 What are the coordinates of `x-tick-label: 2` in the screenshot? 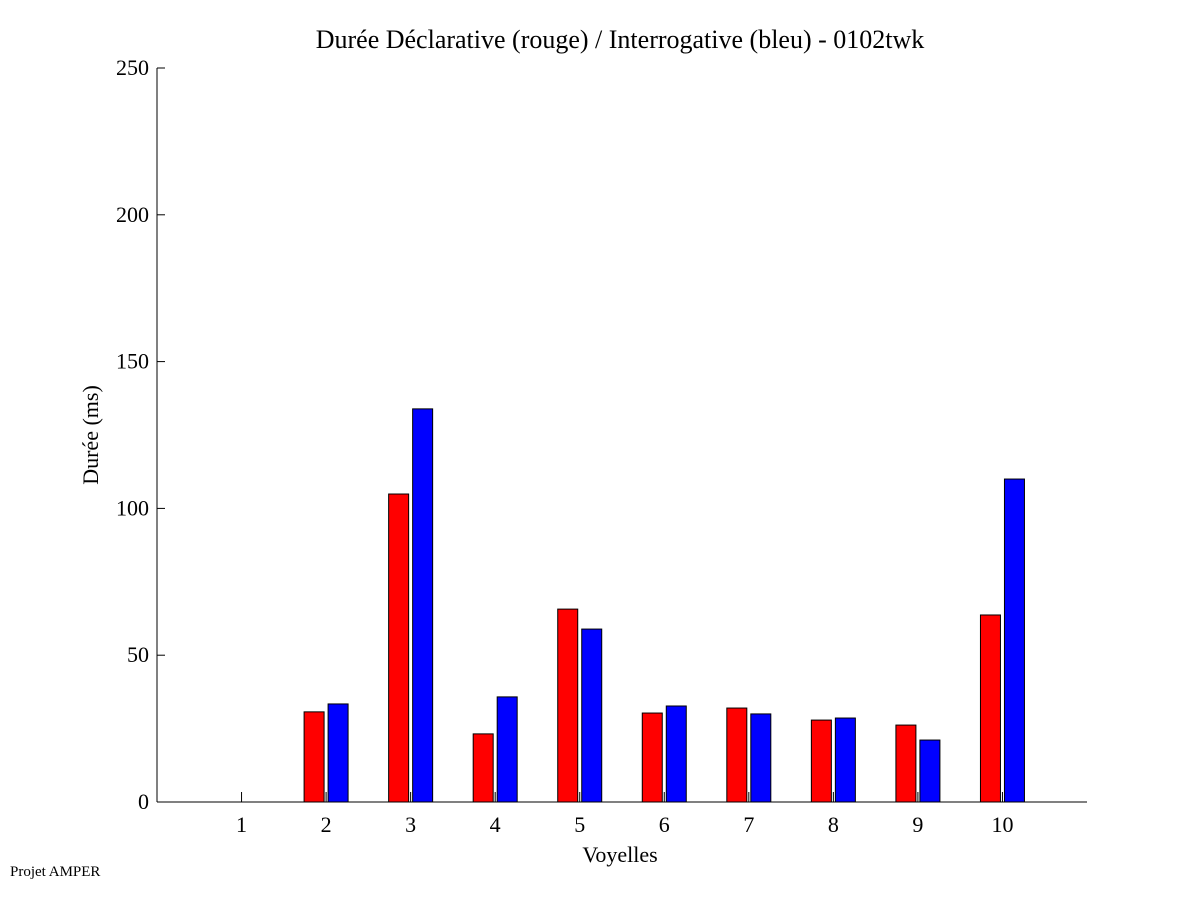 It's located at (326, 824).